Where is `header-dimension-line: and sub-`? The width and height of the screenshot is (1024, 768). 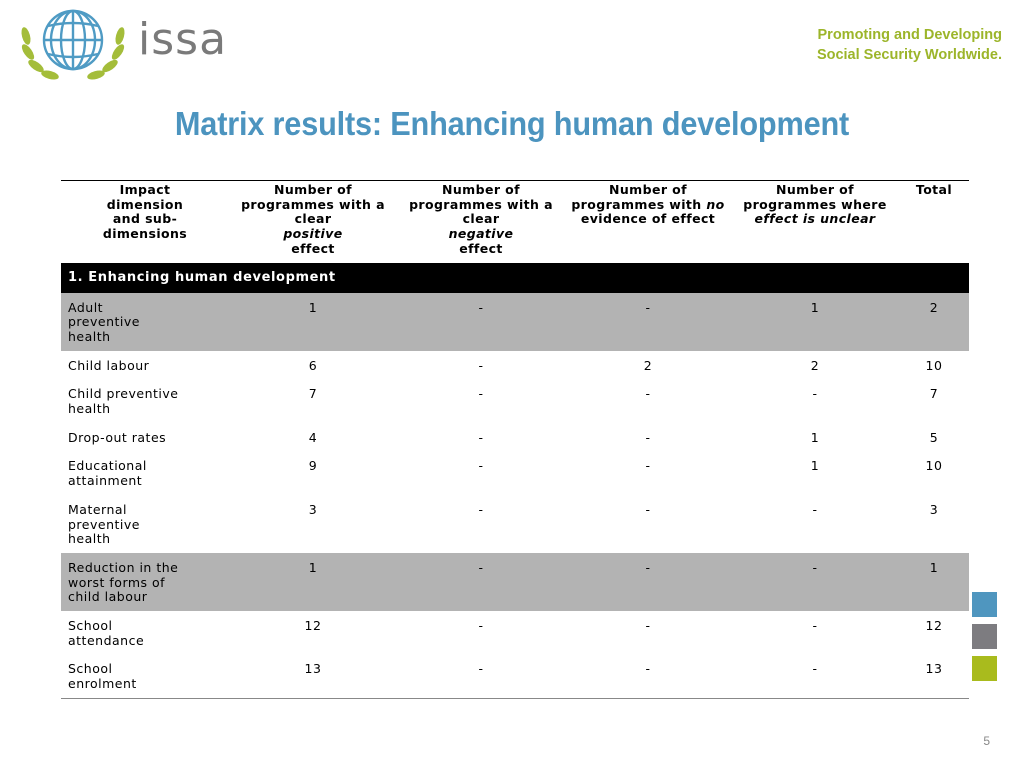 header-dimension-line: and sub- is located at coordinates (145, 219).